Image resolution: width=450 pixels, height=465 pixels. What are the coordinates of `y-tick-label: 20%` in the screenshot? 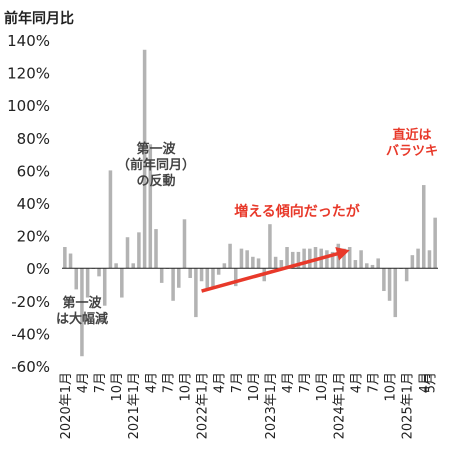 It's located at (33, 237).